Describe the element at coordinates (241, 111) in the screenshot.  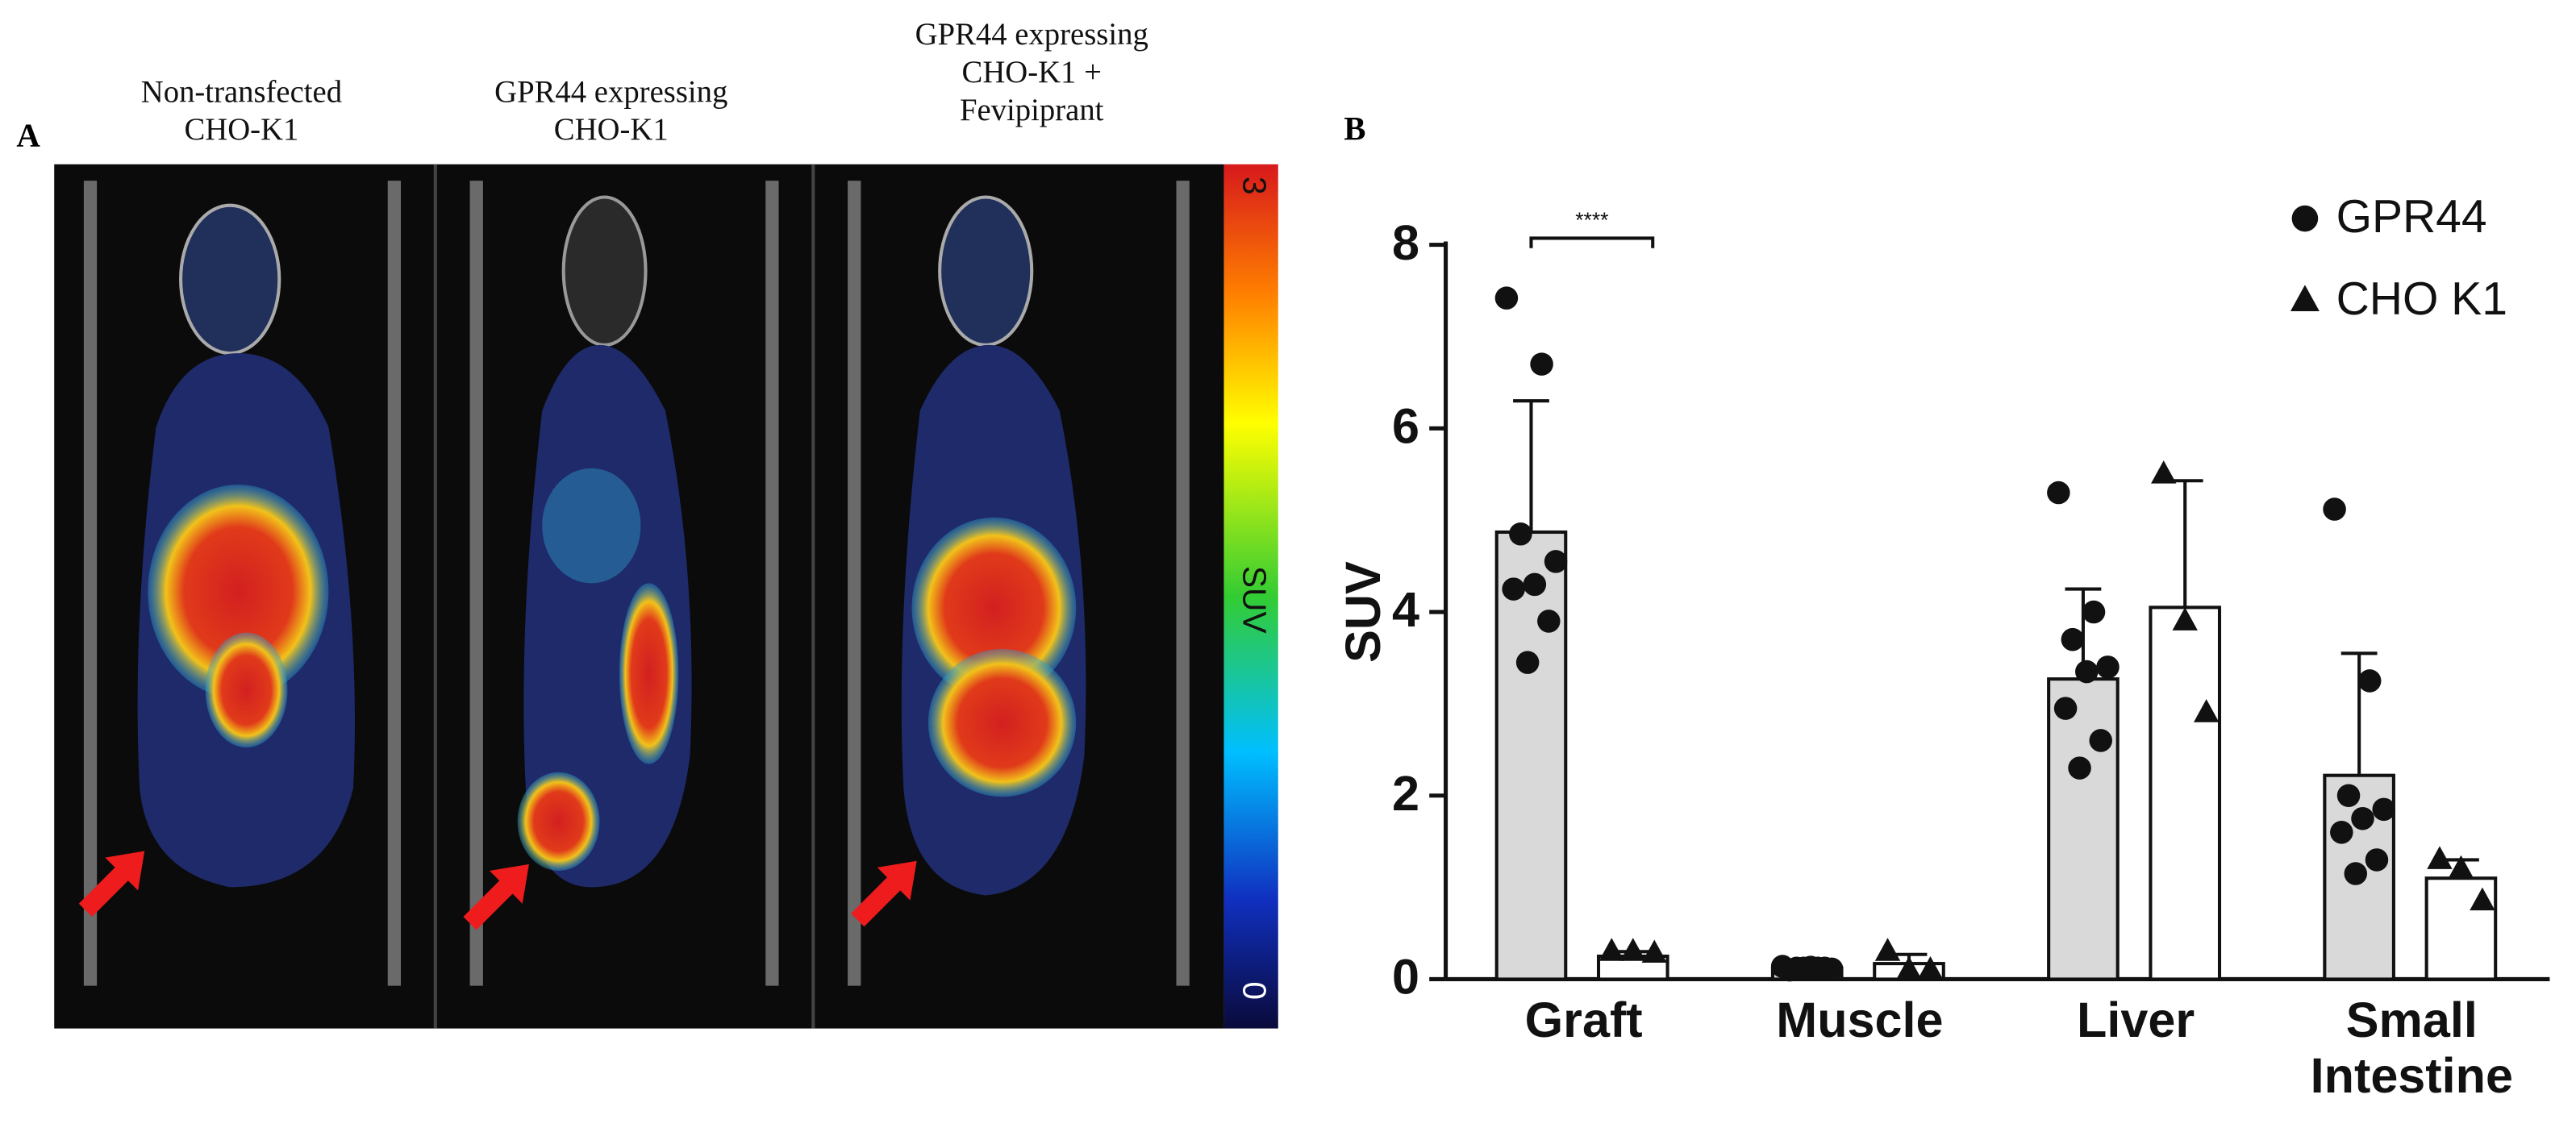
I see `image-title: Non-transfected CHO-K1` at that location.